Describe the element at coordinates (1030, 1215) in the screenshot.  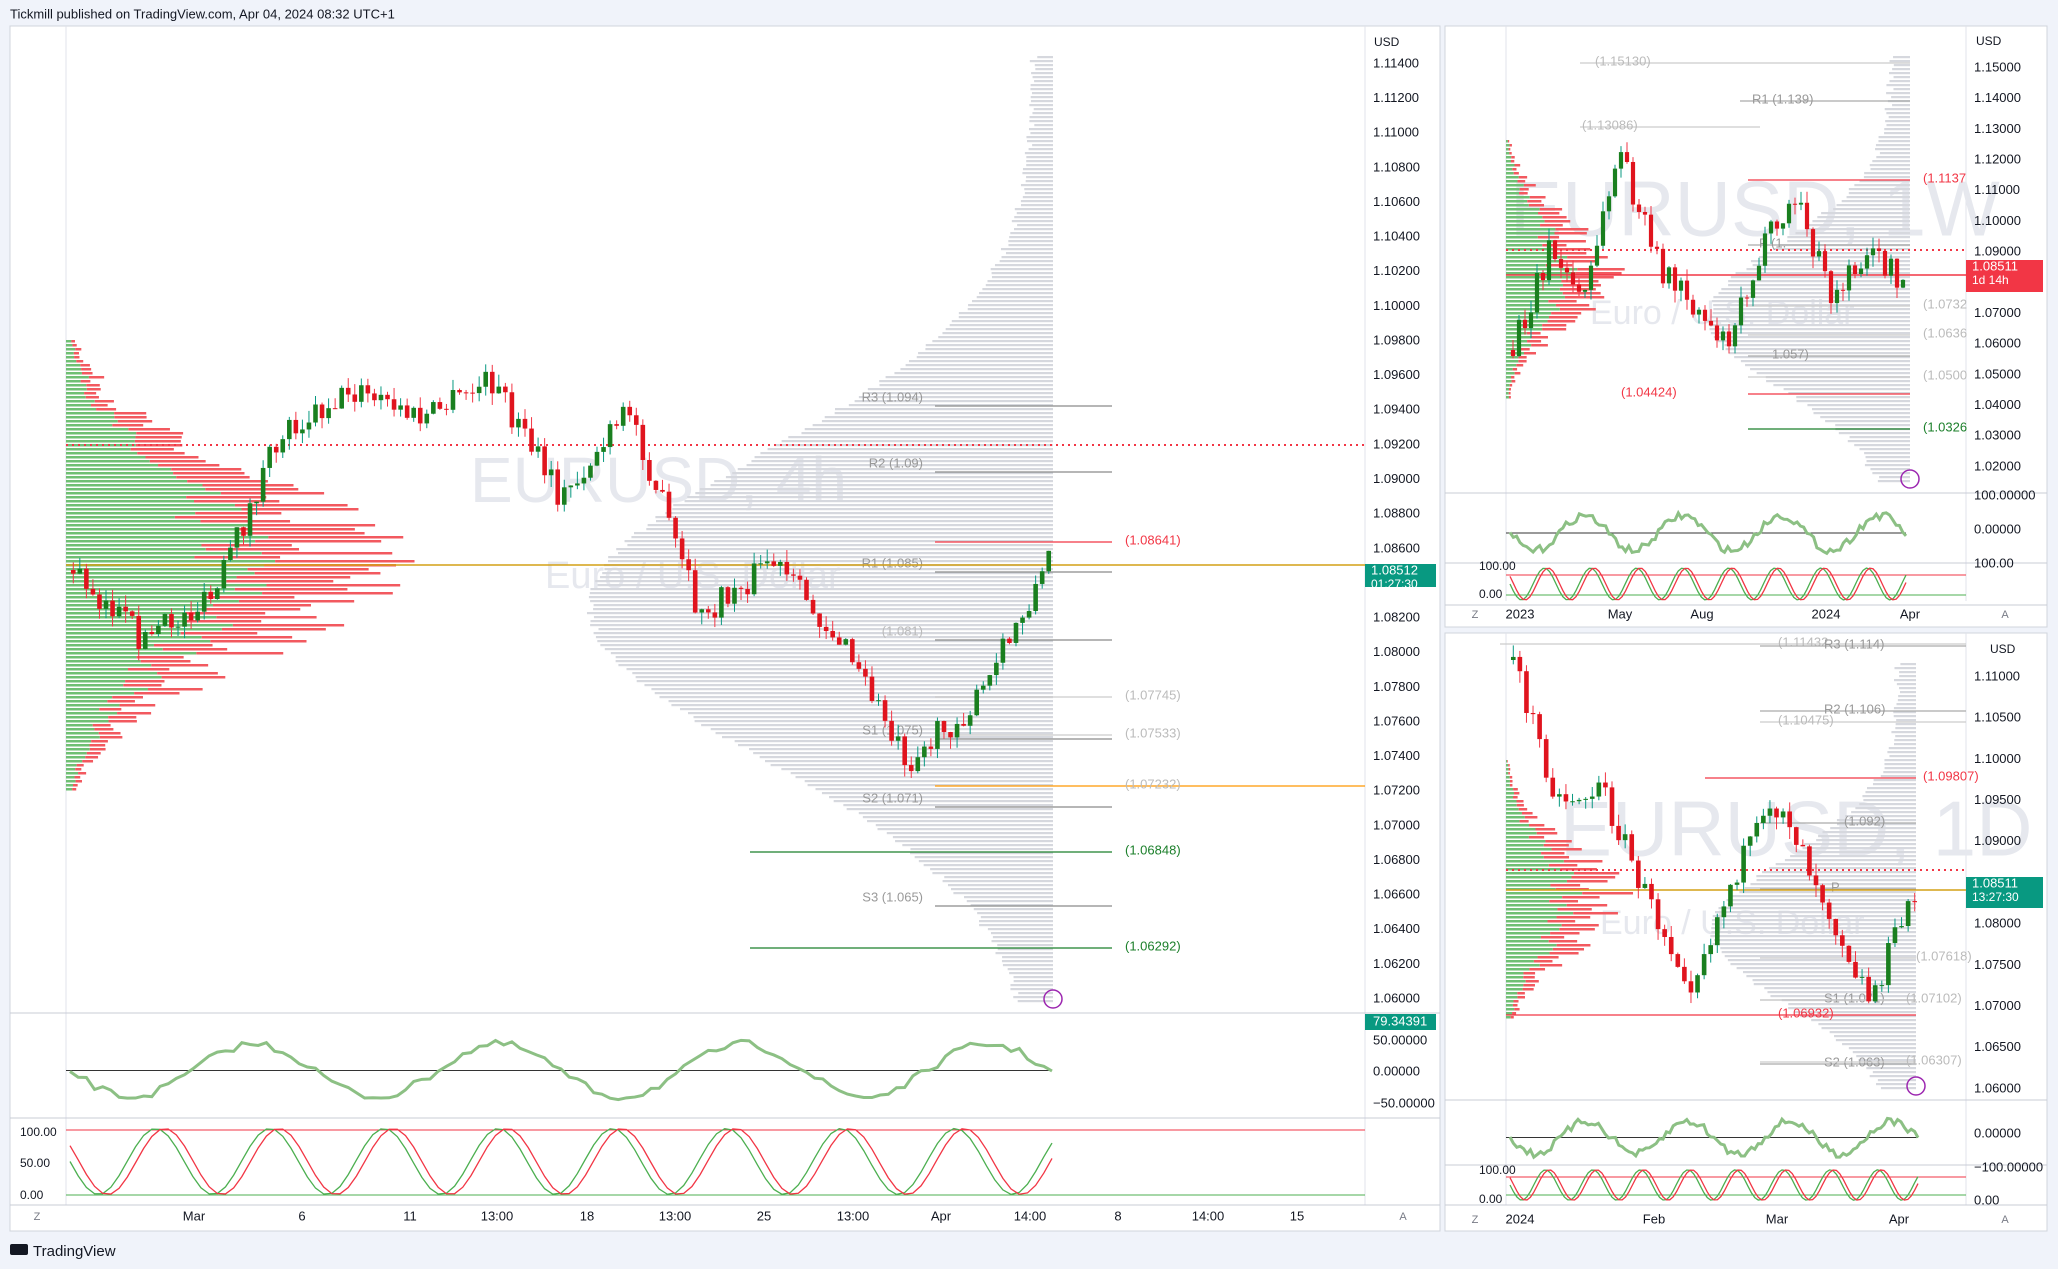
I see `time-axis-label: 14:00` at that location.